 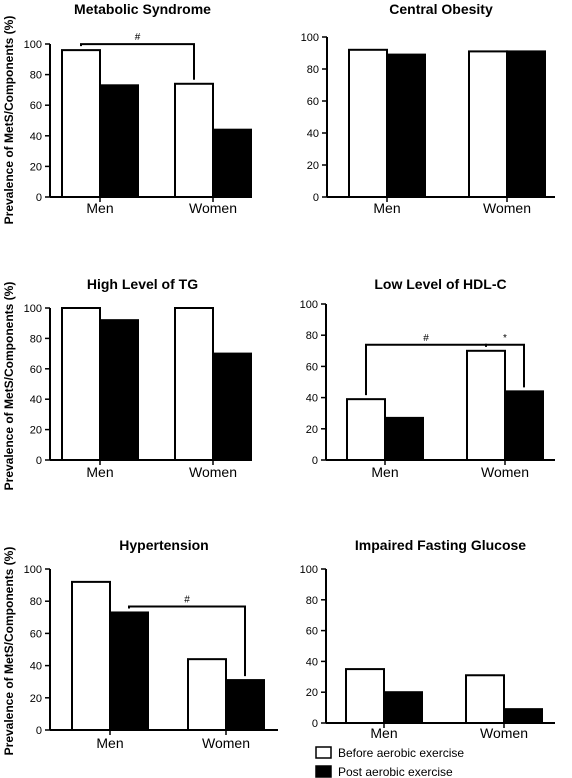 What do you see at coordinates (427, 378) in the screenshot?
I see `panel-4: Low Level of HDL-C 0 20 40 60 80 100 Men Women # *` at bounding box center [427, 378].